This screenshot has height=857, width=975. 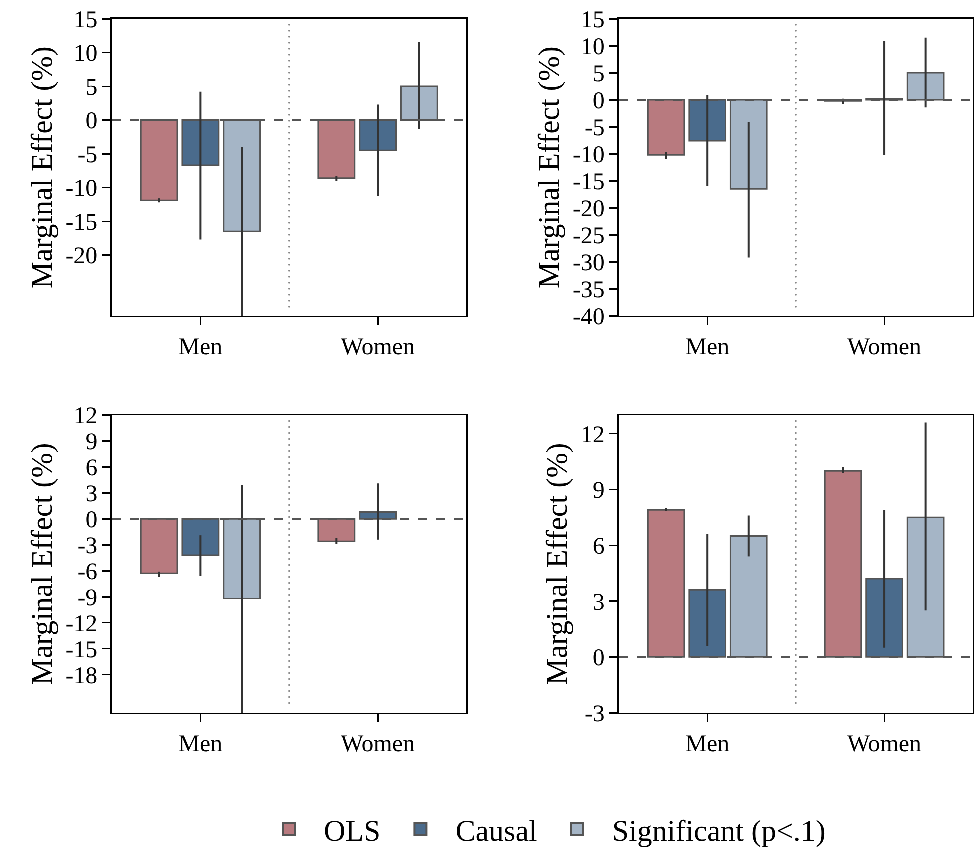 What do you see at coordinates (588, 236) in the screenshot?
I see `y-tick-label: -25` at bounding box center [588, 236].